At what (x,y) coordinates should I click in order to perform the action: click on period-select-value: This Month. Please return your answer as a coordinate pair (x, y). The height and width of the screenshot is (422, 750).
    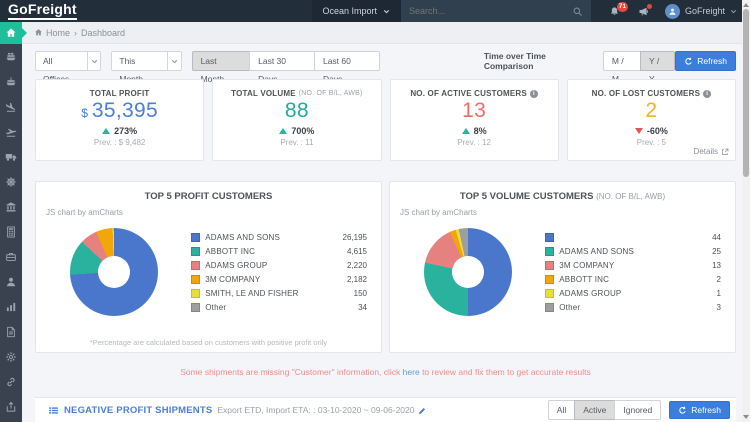
    Looking at the image, I should click on (131, 70).